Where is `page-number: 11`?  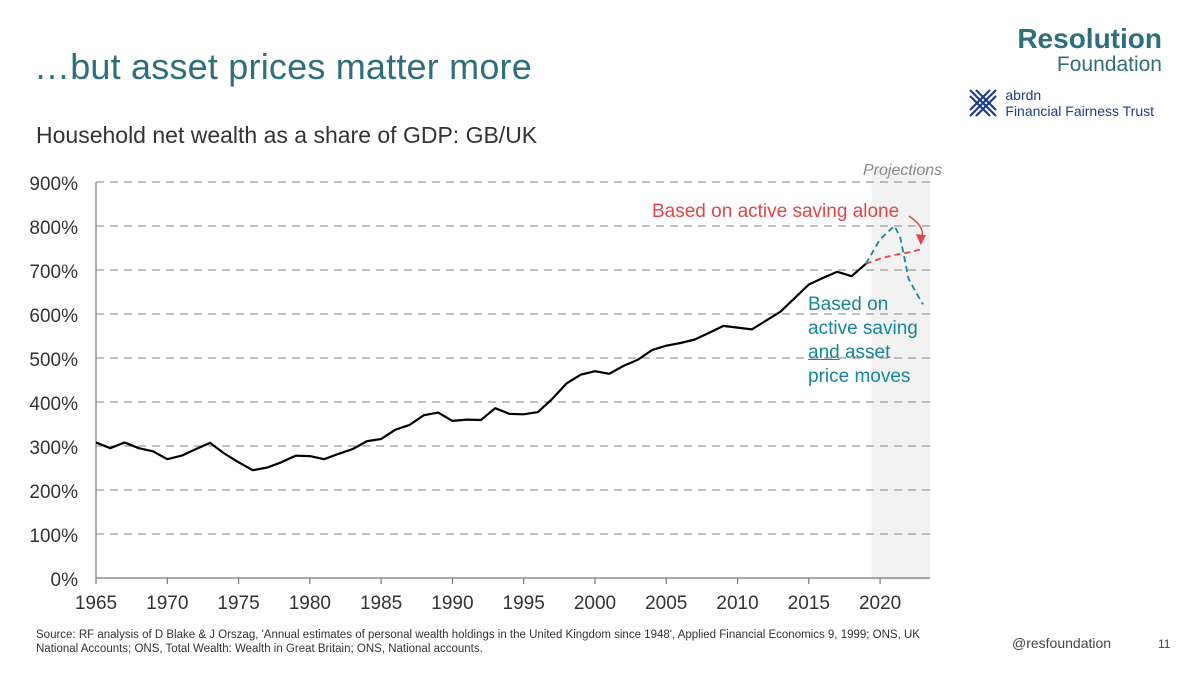 page-number: 11 is located at coordinates (1164, 644).